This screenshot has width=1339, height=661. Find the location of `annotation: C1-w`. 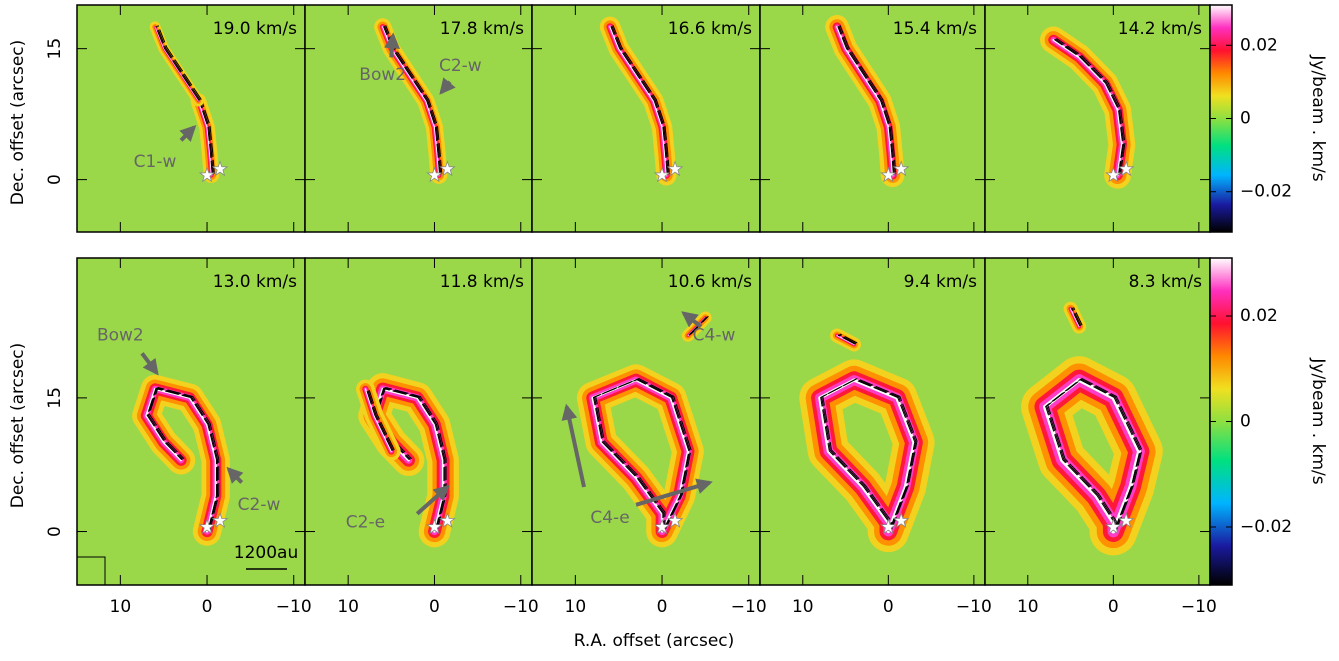

annotation: C1-w is located at coordinates (155, 162).